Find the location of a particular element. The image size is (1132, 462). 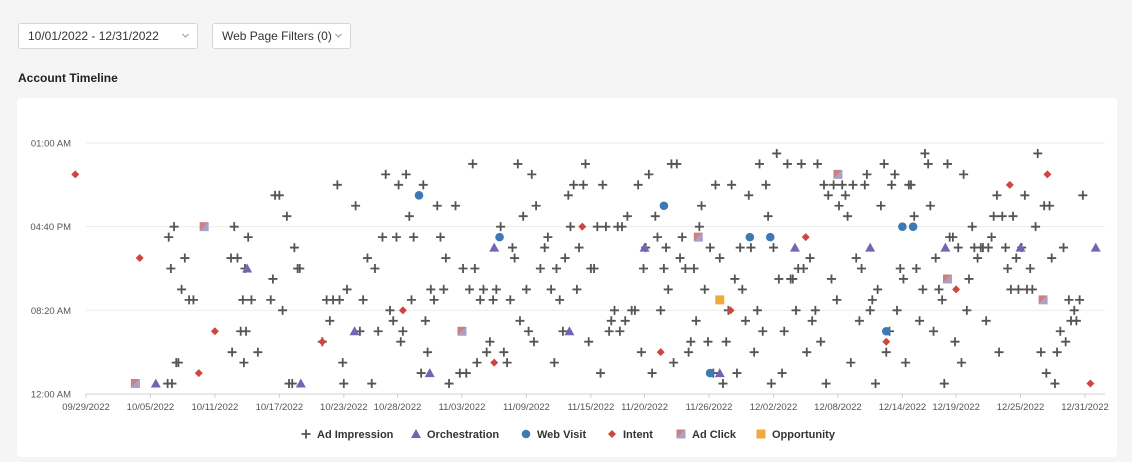

x-tick-label: 10/28/2022 is located at coordinates (398, 407).